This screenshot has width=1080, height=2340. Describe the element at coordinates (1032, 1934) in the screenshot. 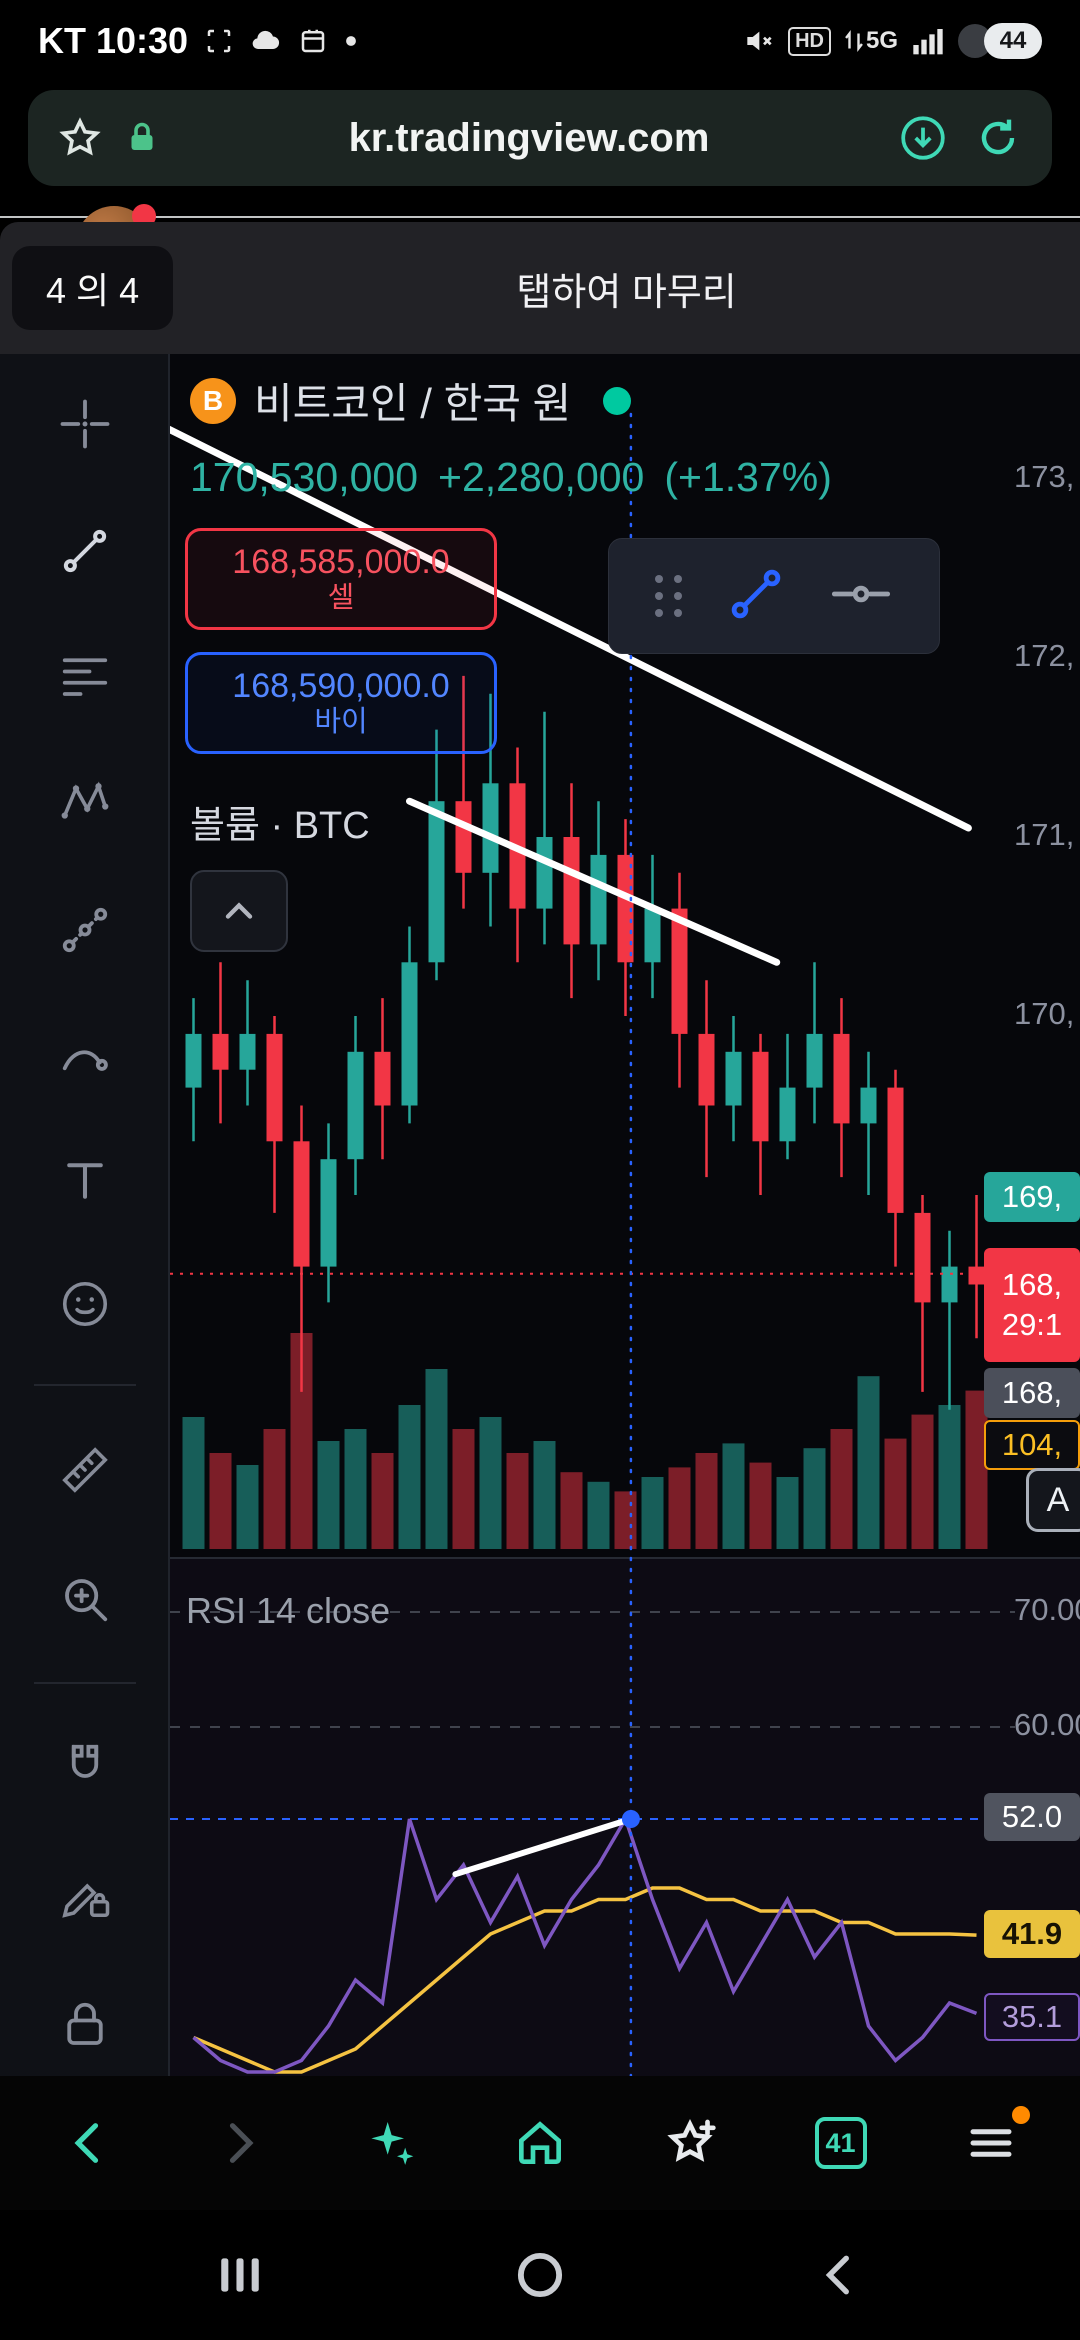

I see `rsi-ma-badge: 41.9` at that location.